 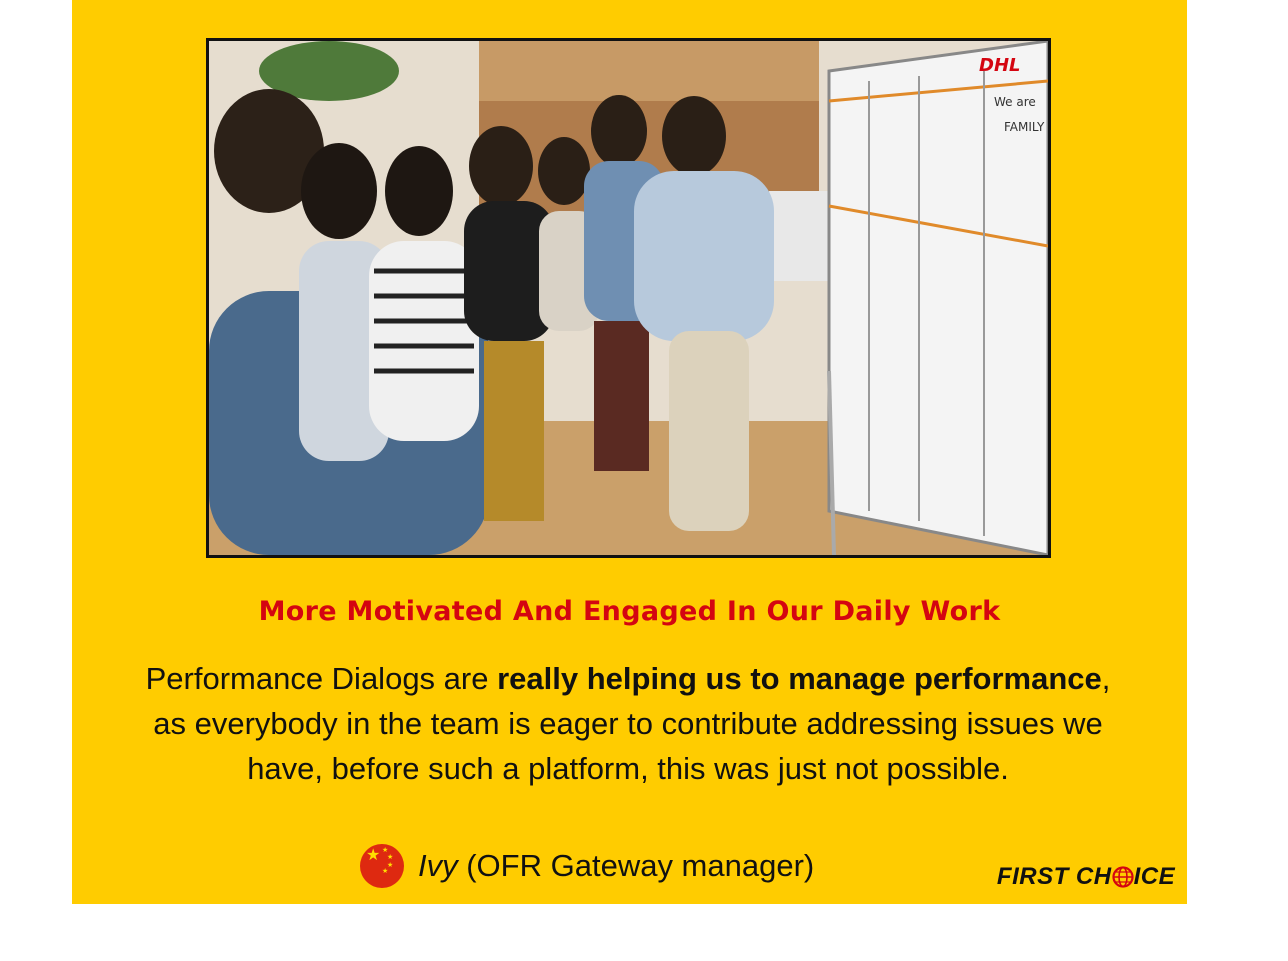 What do you see at coordinates (1024, 127) in the screenshot?
I see `board-note-2: FAMILY` at bounding box center [1024, 127].